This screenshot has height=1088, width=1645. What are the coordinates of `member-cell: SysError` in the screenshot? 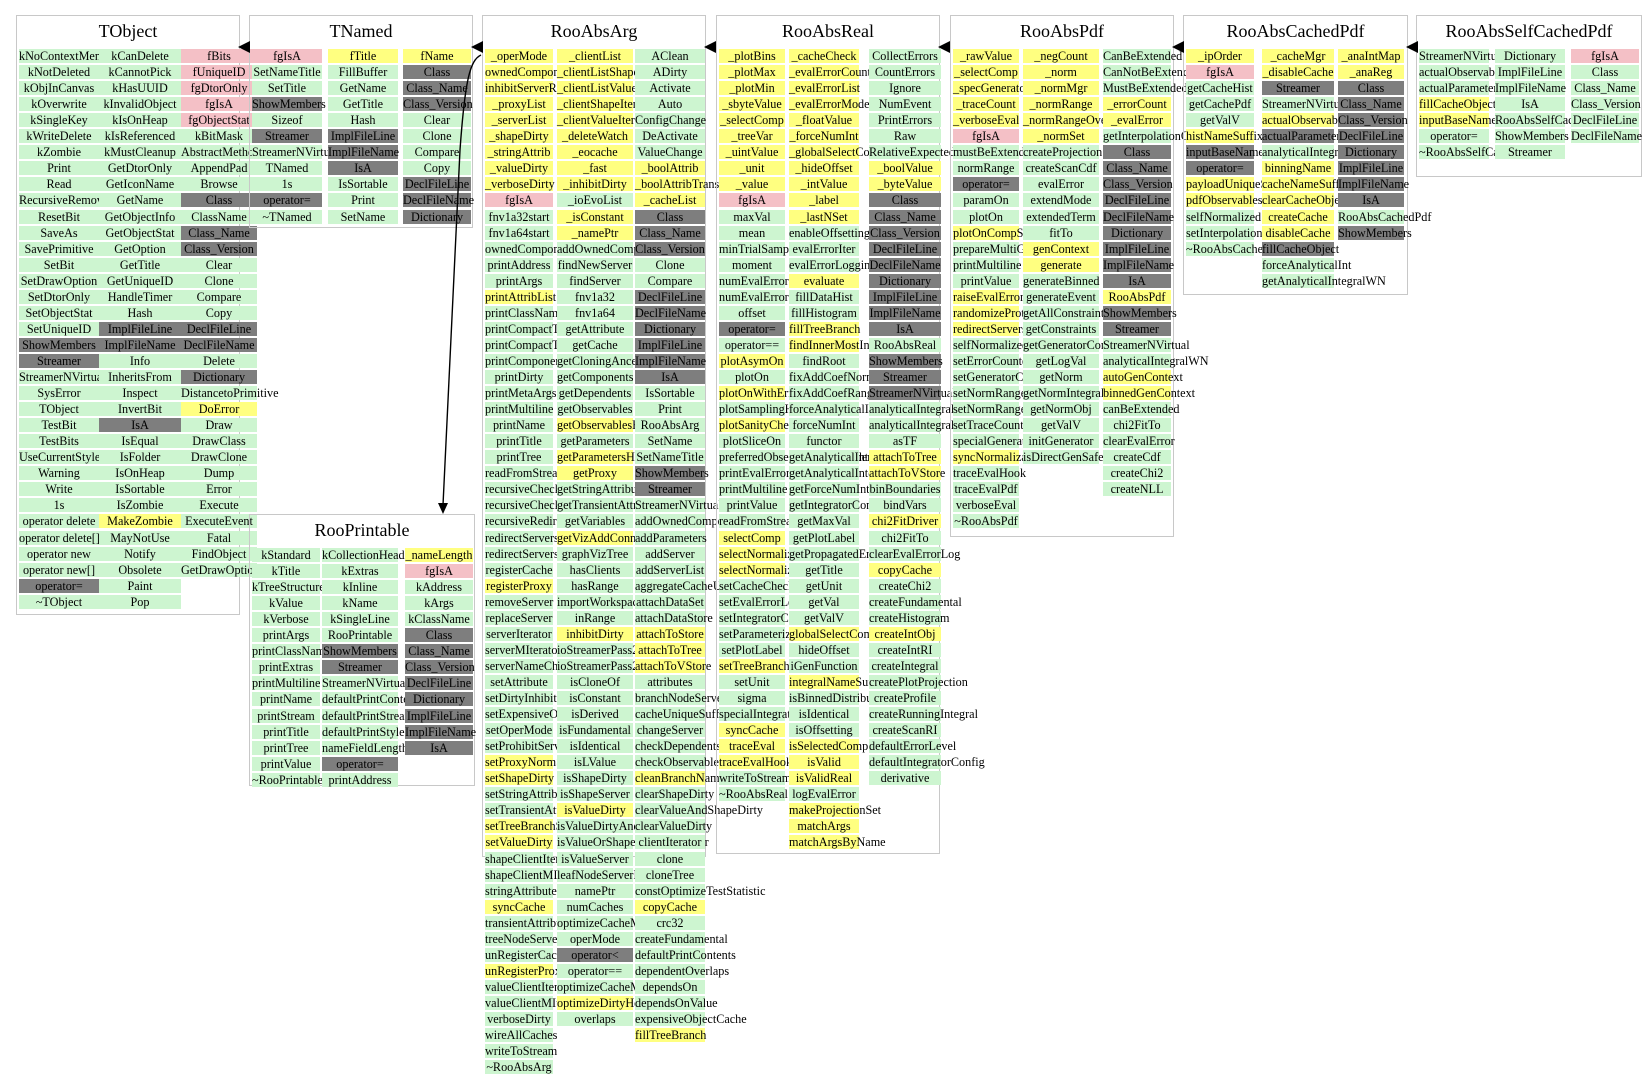 It's located at (59, 393).